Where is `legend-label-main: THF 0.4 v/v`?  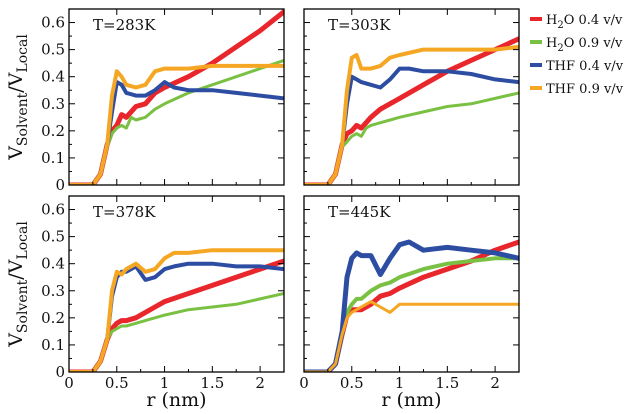 legend-label-main: THF 0.4 v/v is located at coordinates (585, 66).